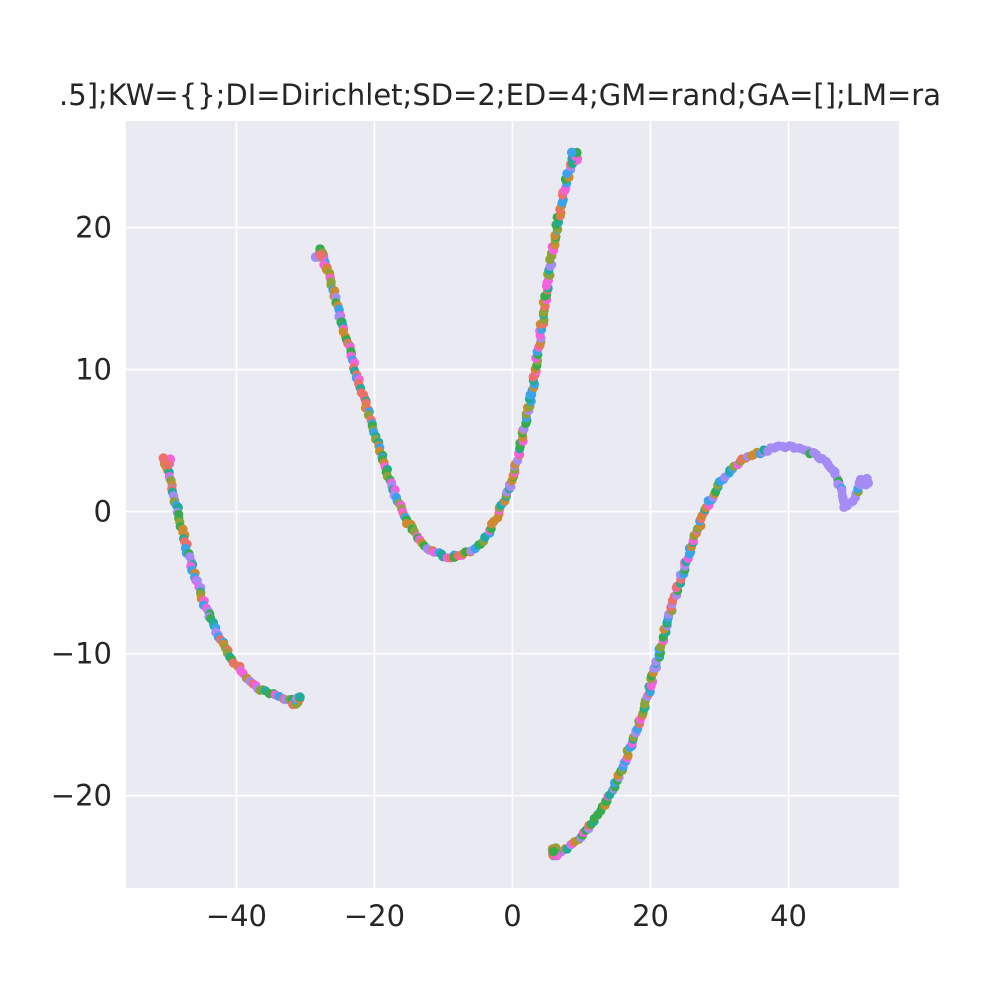 The height and width of the screenshot is (1000, 1000). Describe the element at coordinates (93, 228) in the screenshot. I see `y-tick-label: 20` at that location.